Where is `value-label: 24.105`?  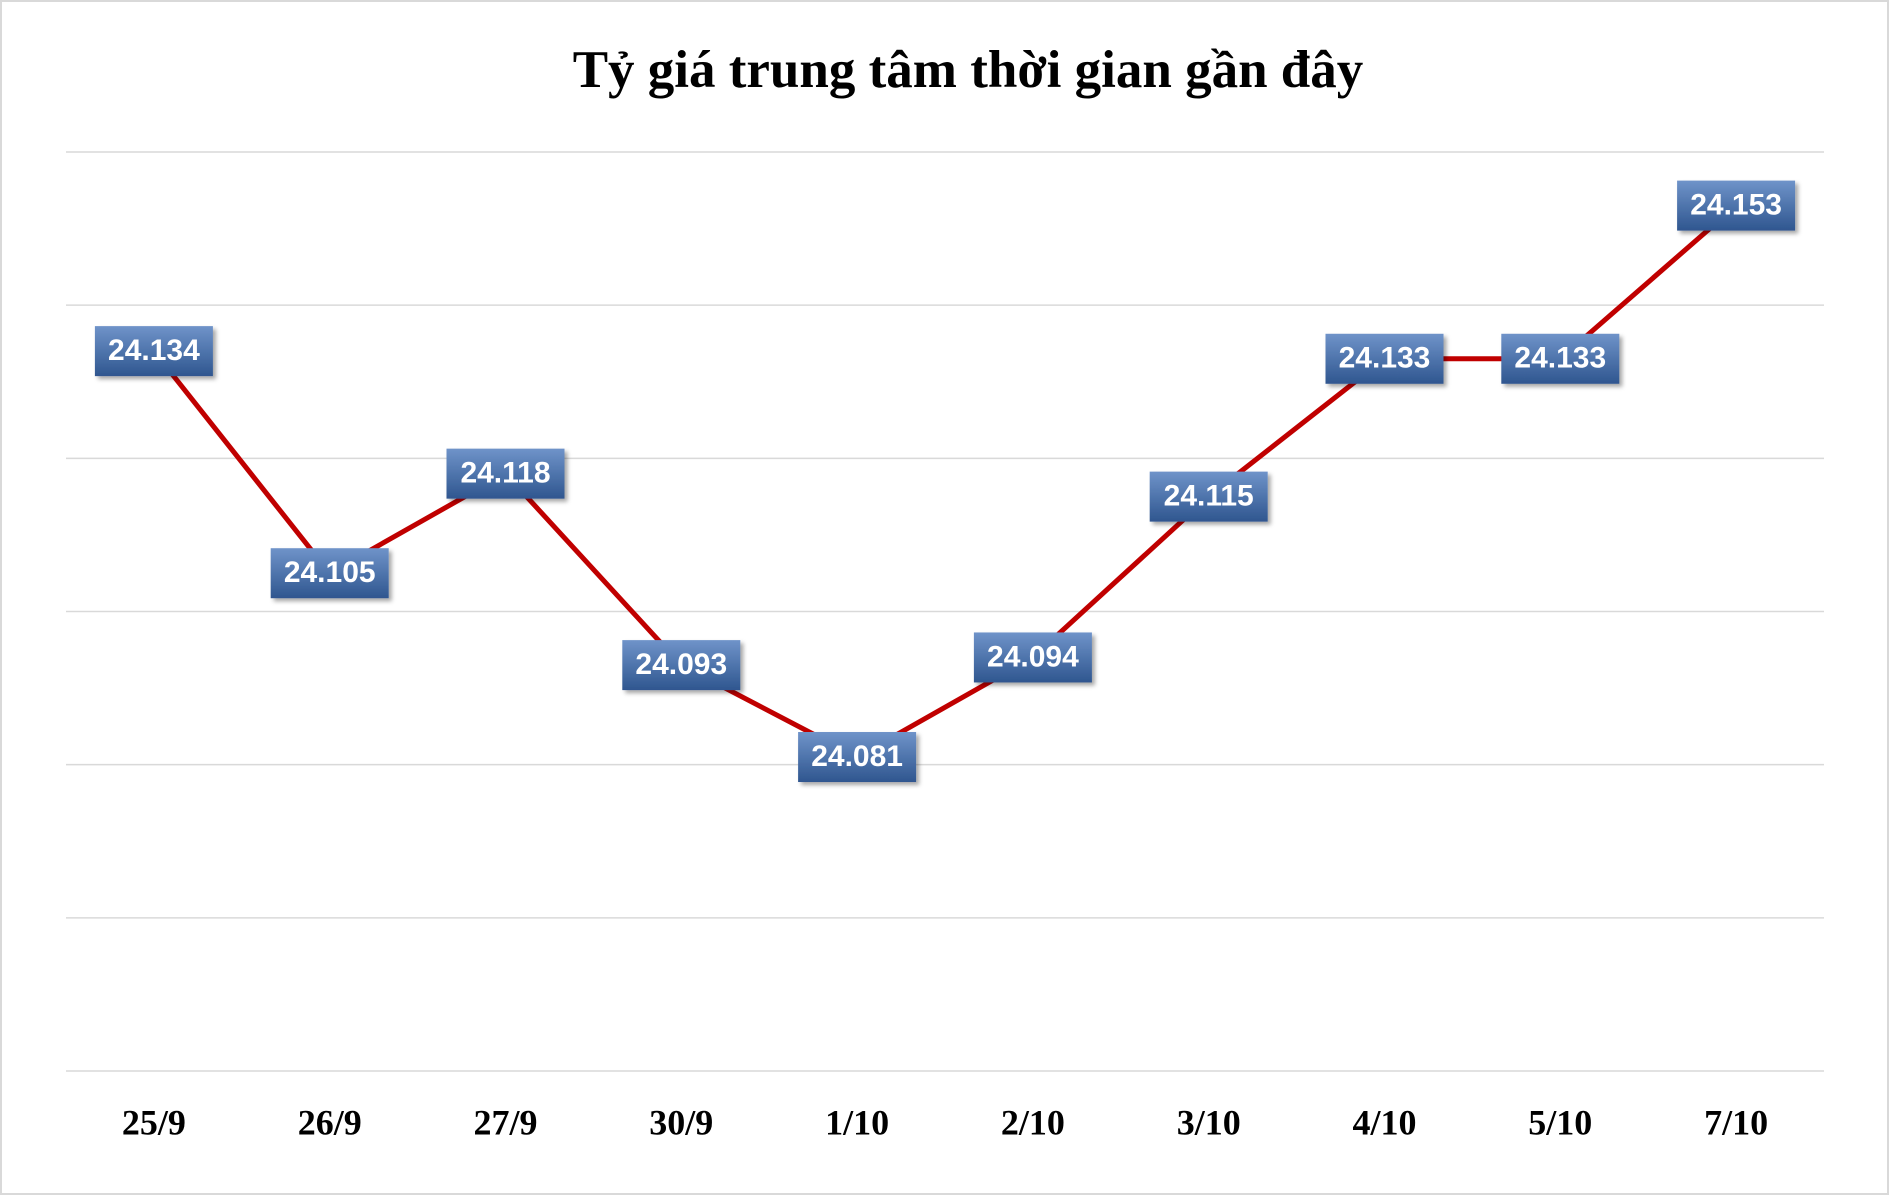 value-label: 24.105 is located at coordinates (329, 573).